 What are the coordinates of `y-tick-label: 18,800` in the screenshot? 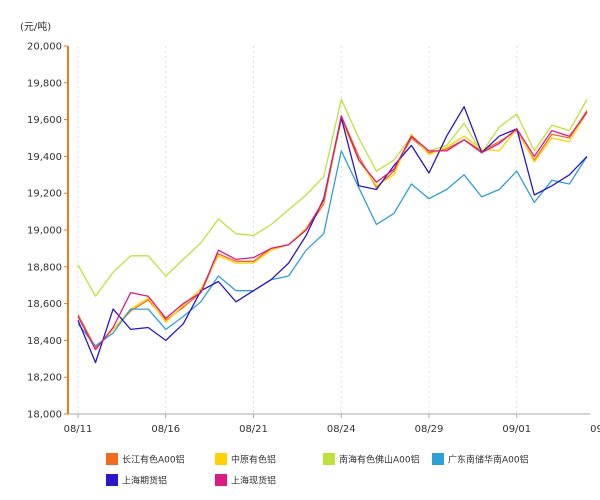 It's located at (44, 267).